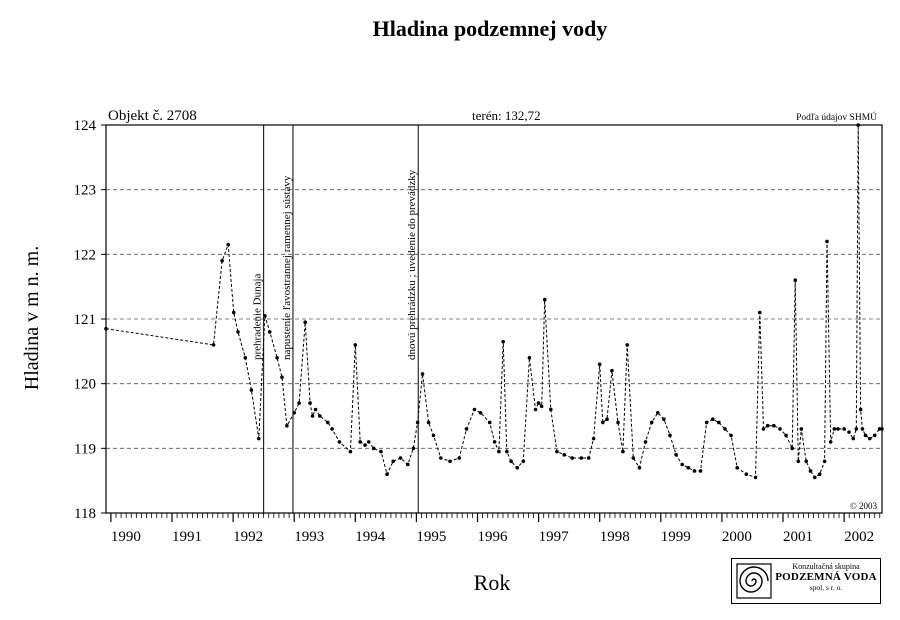 Image resolution: width=900 pixels, height=620 pixels. I want to click on event-label: napustenie ľavostrannej ramennej sústavy, so click(287, 267).